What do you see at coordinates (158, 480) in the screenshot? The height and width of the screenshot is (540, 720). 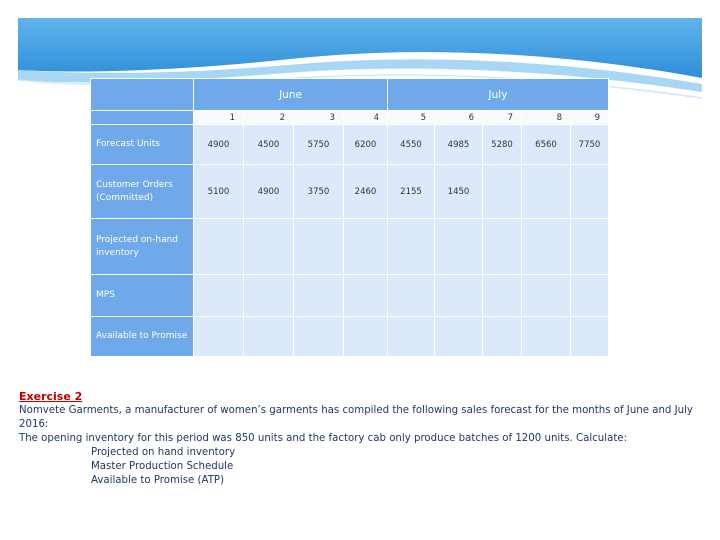 I see `exercise-item-3: Available to Promise (ATP)` at bounding box center [158, 480].